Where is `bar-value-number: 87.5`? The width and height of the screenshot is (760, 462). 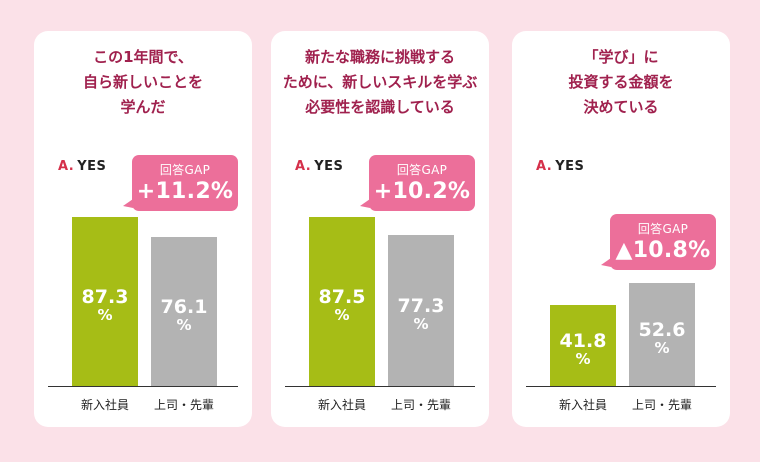 bar-value-number: 87.5 is located at coordinates (342, 297).